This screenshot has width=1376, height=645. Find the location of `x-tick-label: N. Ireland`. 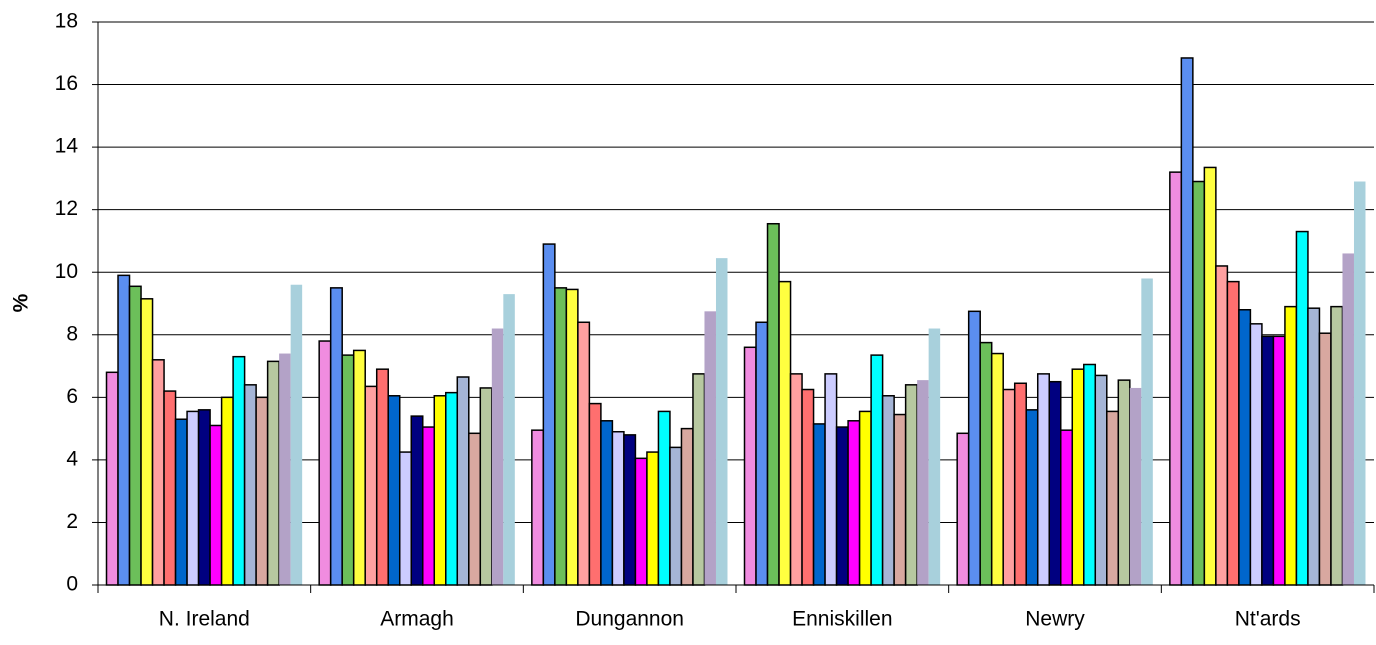

x-tick-label: N. Ireland is located at coordinates (204, 619).